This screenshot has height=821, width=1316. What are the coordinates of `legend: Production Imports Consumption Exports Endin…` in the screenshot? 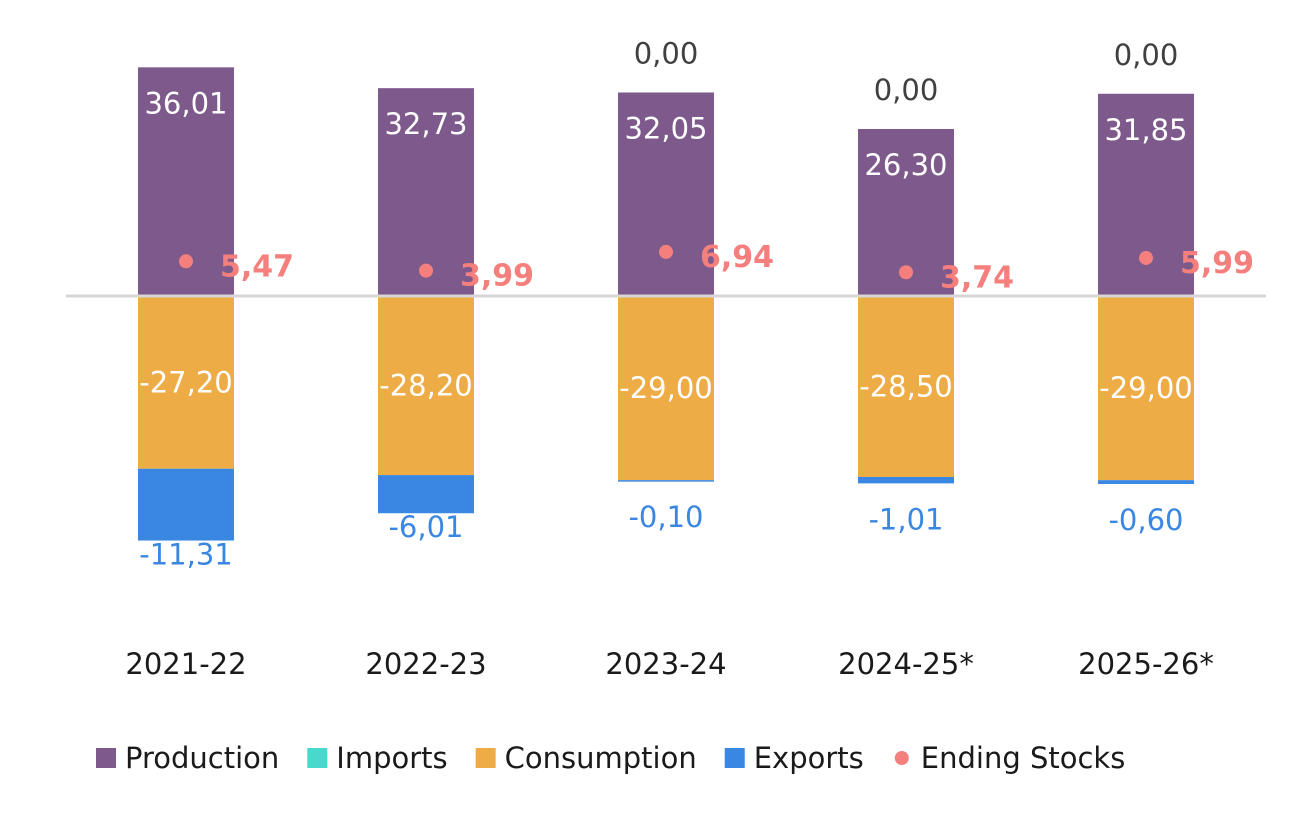 It's located at (610, 758).